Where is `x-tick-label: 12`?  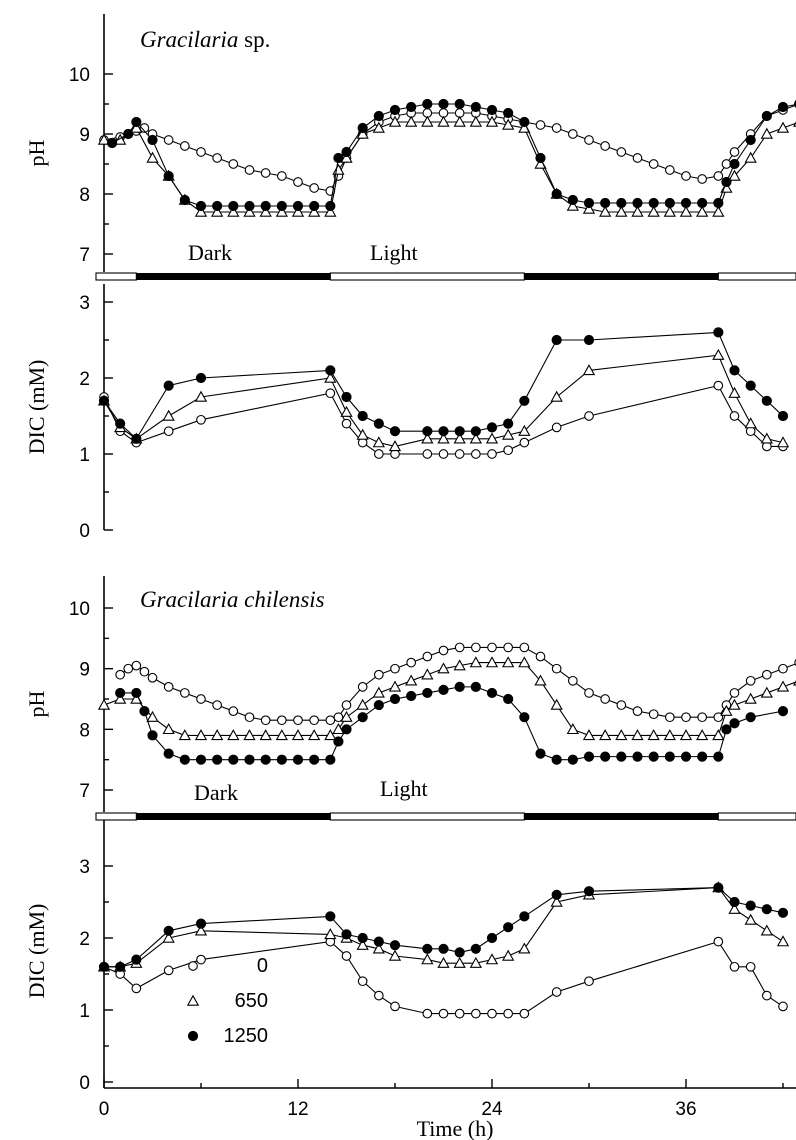
x-tick-label: 12 is located at coordinates (297, 1109).